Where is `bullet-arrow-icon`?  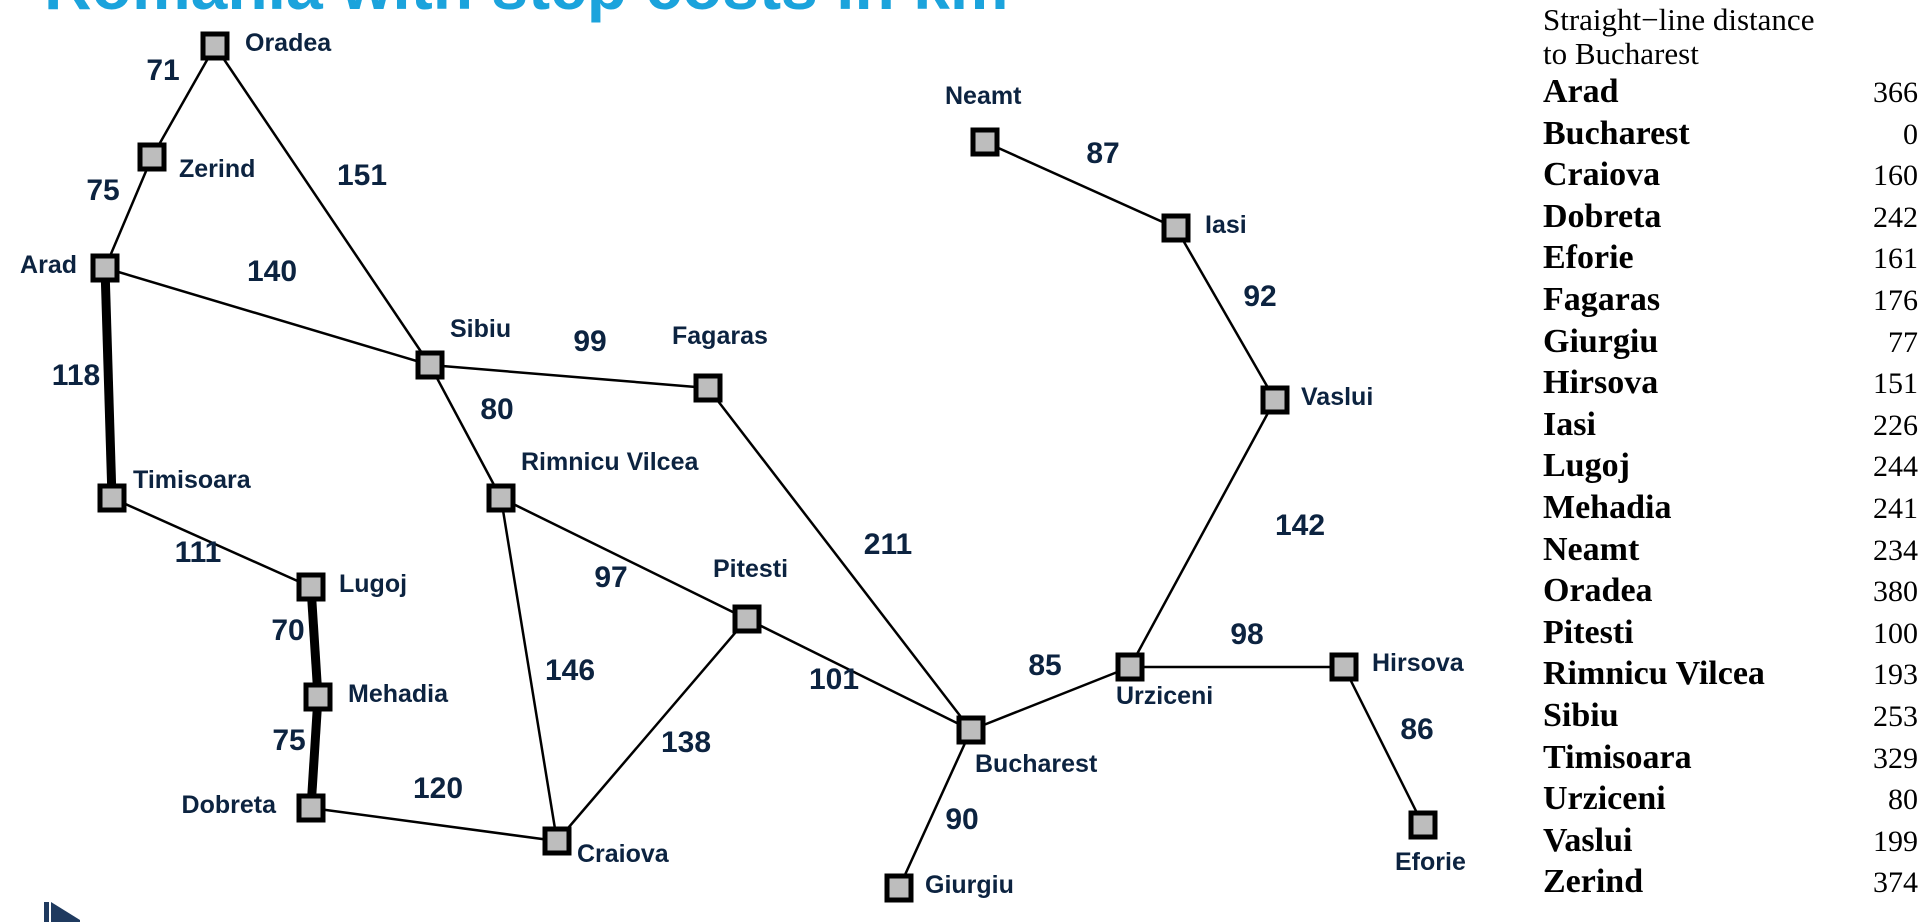
bullet-arrow-icon is located at coordinates (62, 912).